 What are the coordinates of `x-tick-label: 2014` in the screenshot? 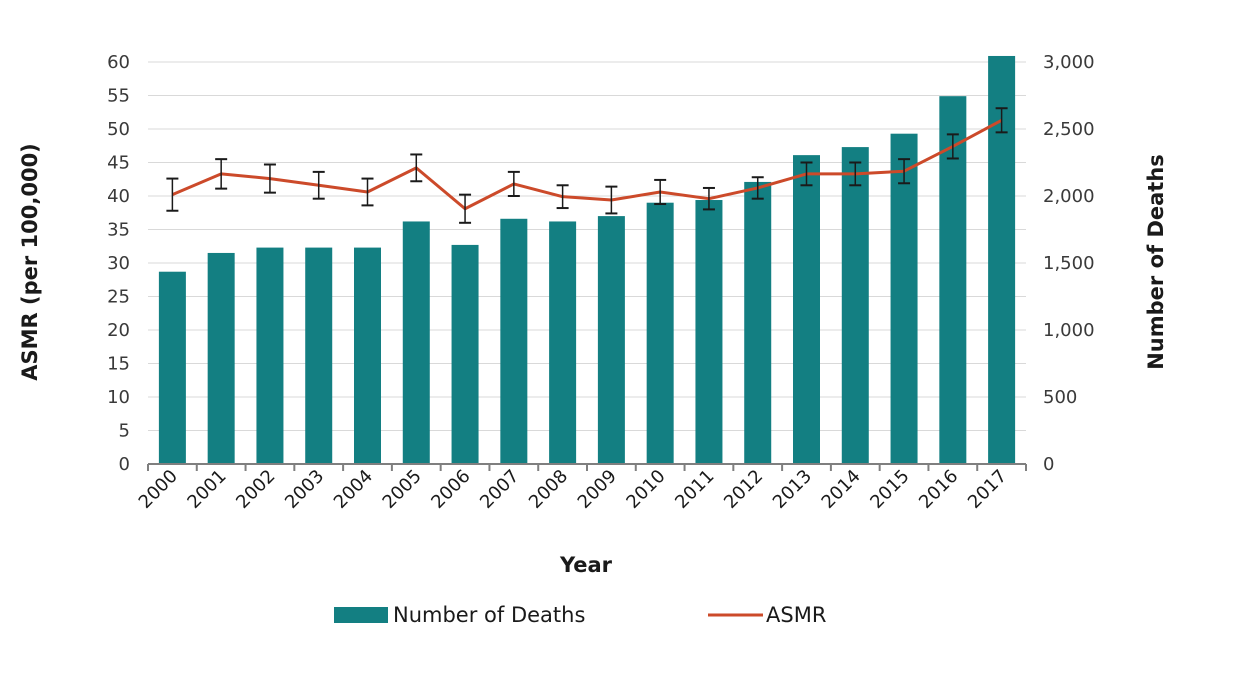 It's located at (841, 489).